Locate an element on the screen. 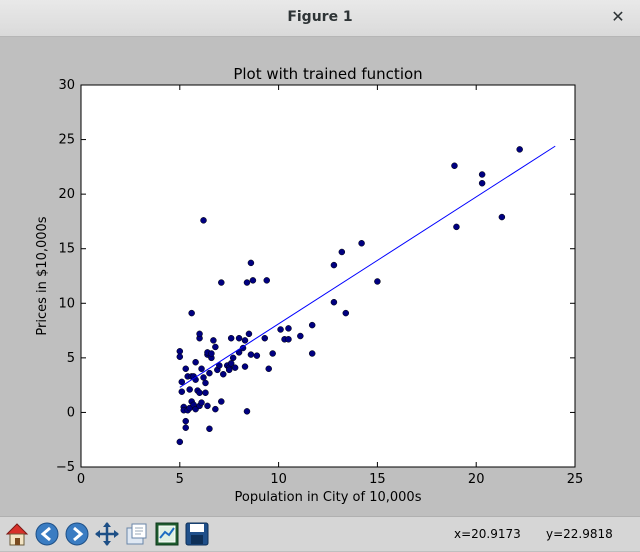  y-tick-label: 5 is located at coordinates (71, 358).